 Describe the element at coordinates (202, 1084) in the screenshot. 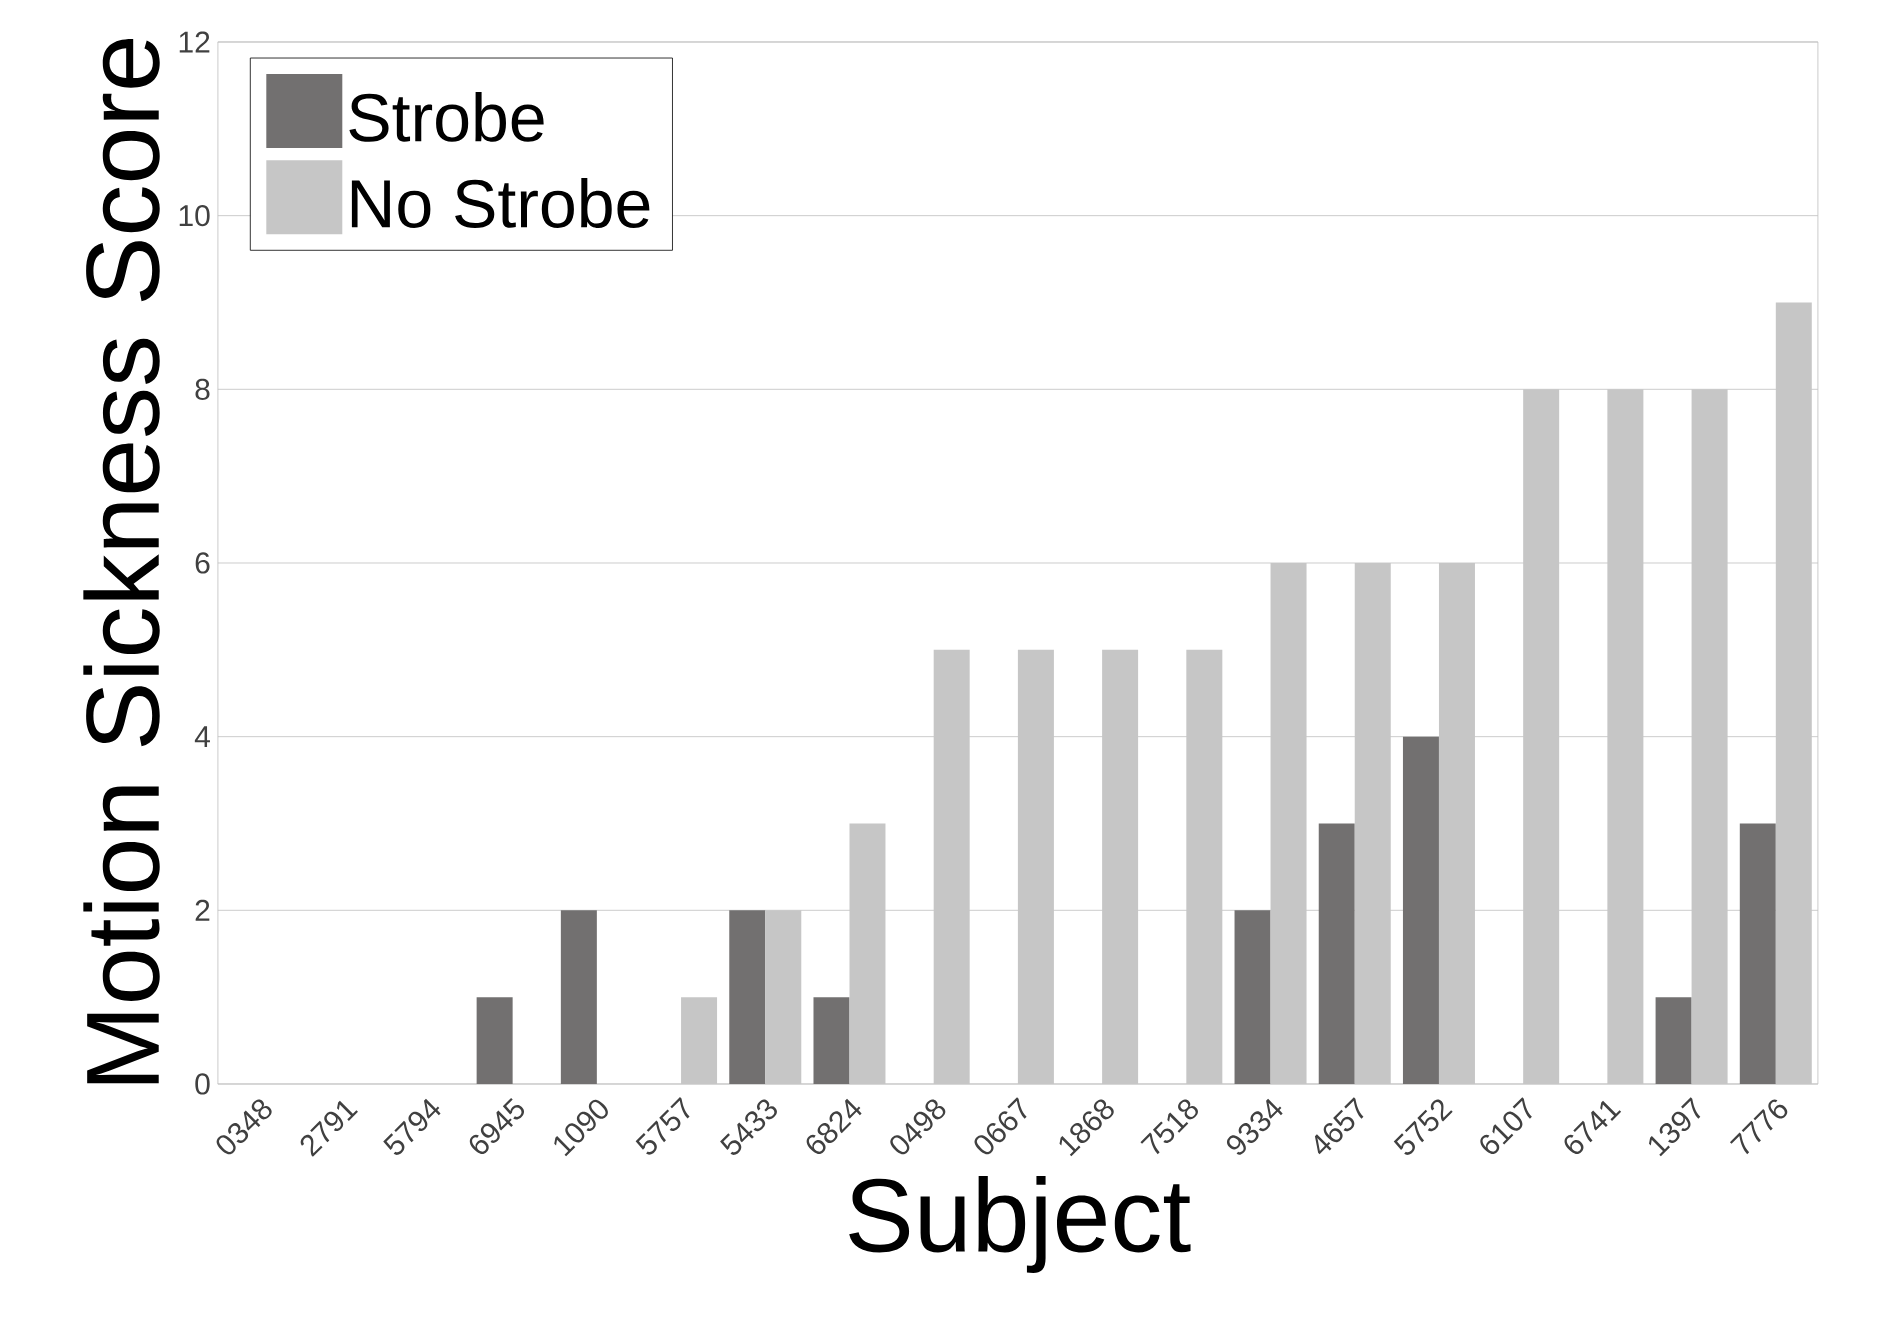

I see `y-tick-label: 0` at that location.